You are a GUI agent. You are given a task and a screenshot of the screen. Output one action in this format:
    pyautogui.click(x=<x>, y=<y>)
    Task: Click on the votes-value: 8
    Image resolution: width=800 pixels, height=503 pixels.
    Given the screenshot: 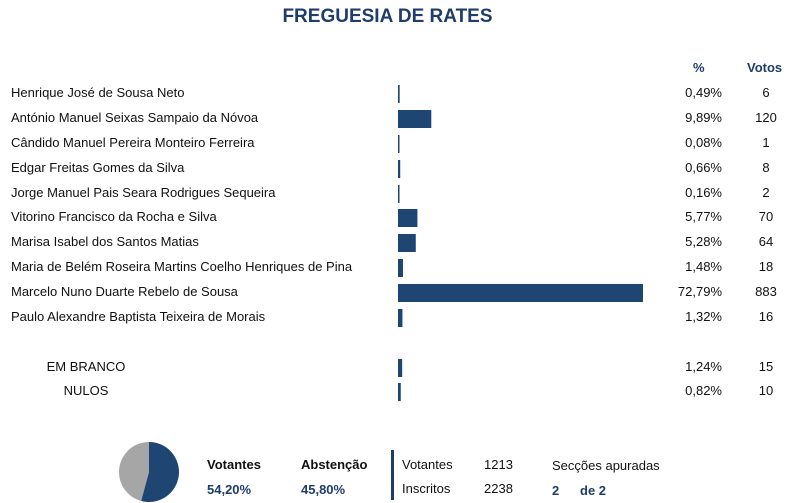 What is the action you would take?
    pyautogui.click(x=766, y=167)
    